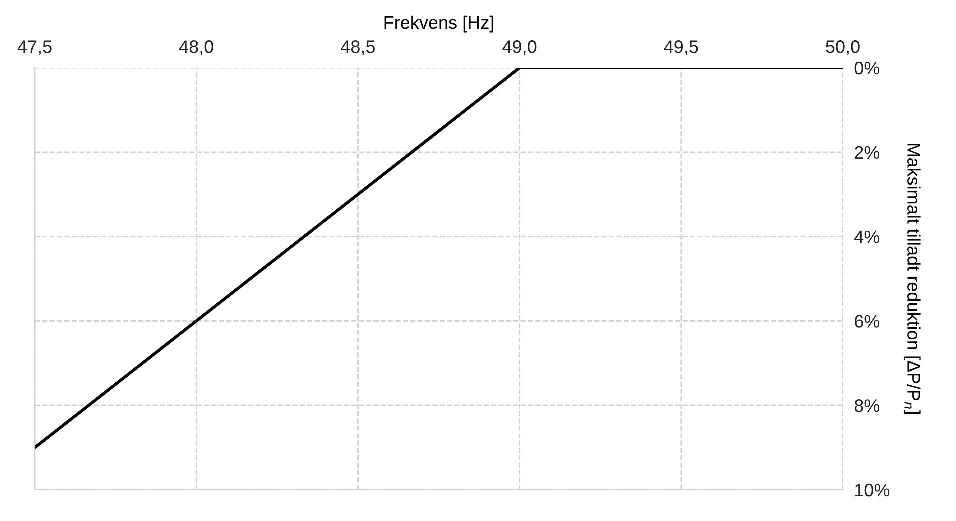 The height and width of the screenshot is (521, 956). Describe the element at coordinates (358, 48) in the screenshot. I see `x-tick-label: 48,5` at that location.